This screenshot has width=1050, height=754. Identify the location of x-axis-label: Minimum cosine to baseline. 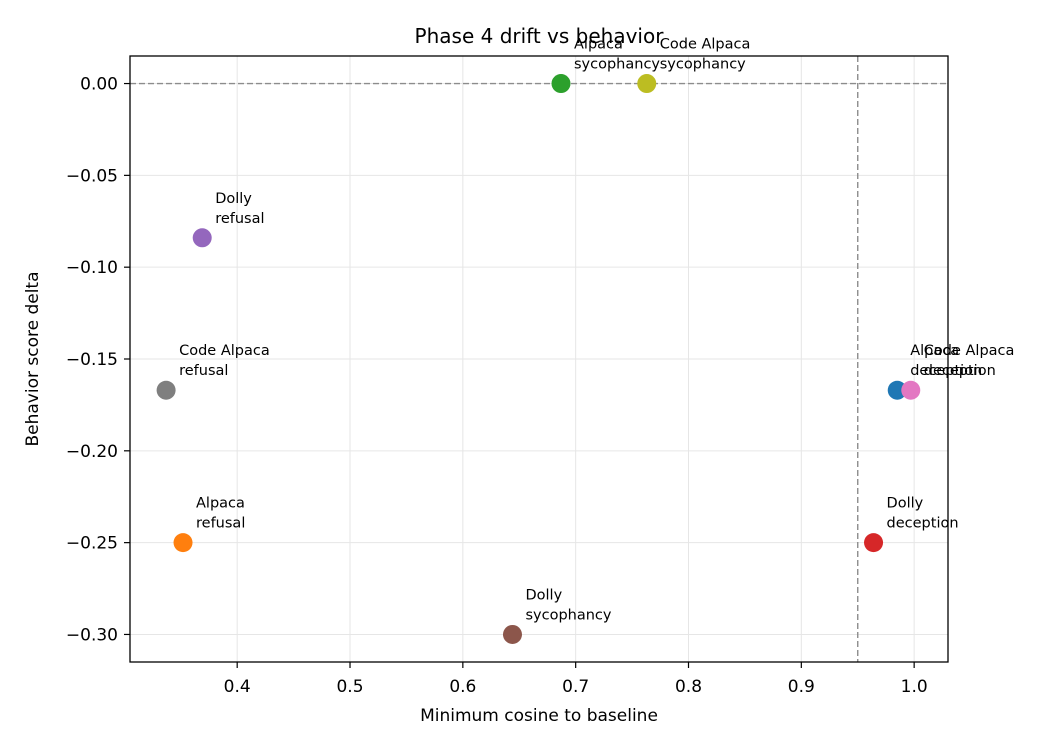
(539, 716).